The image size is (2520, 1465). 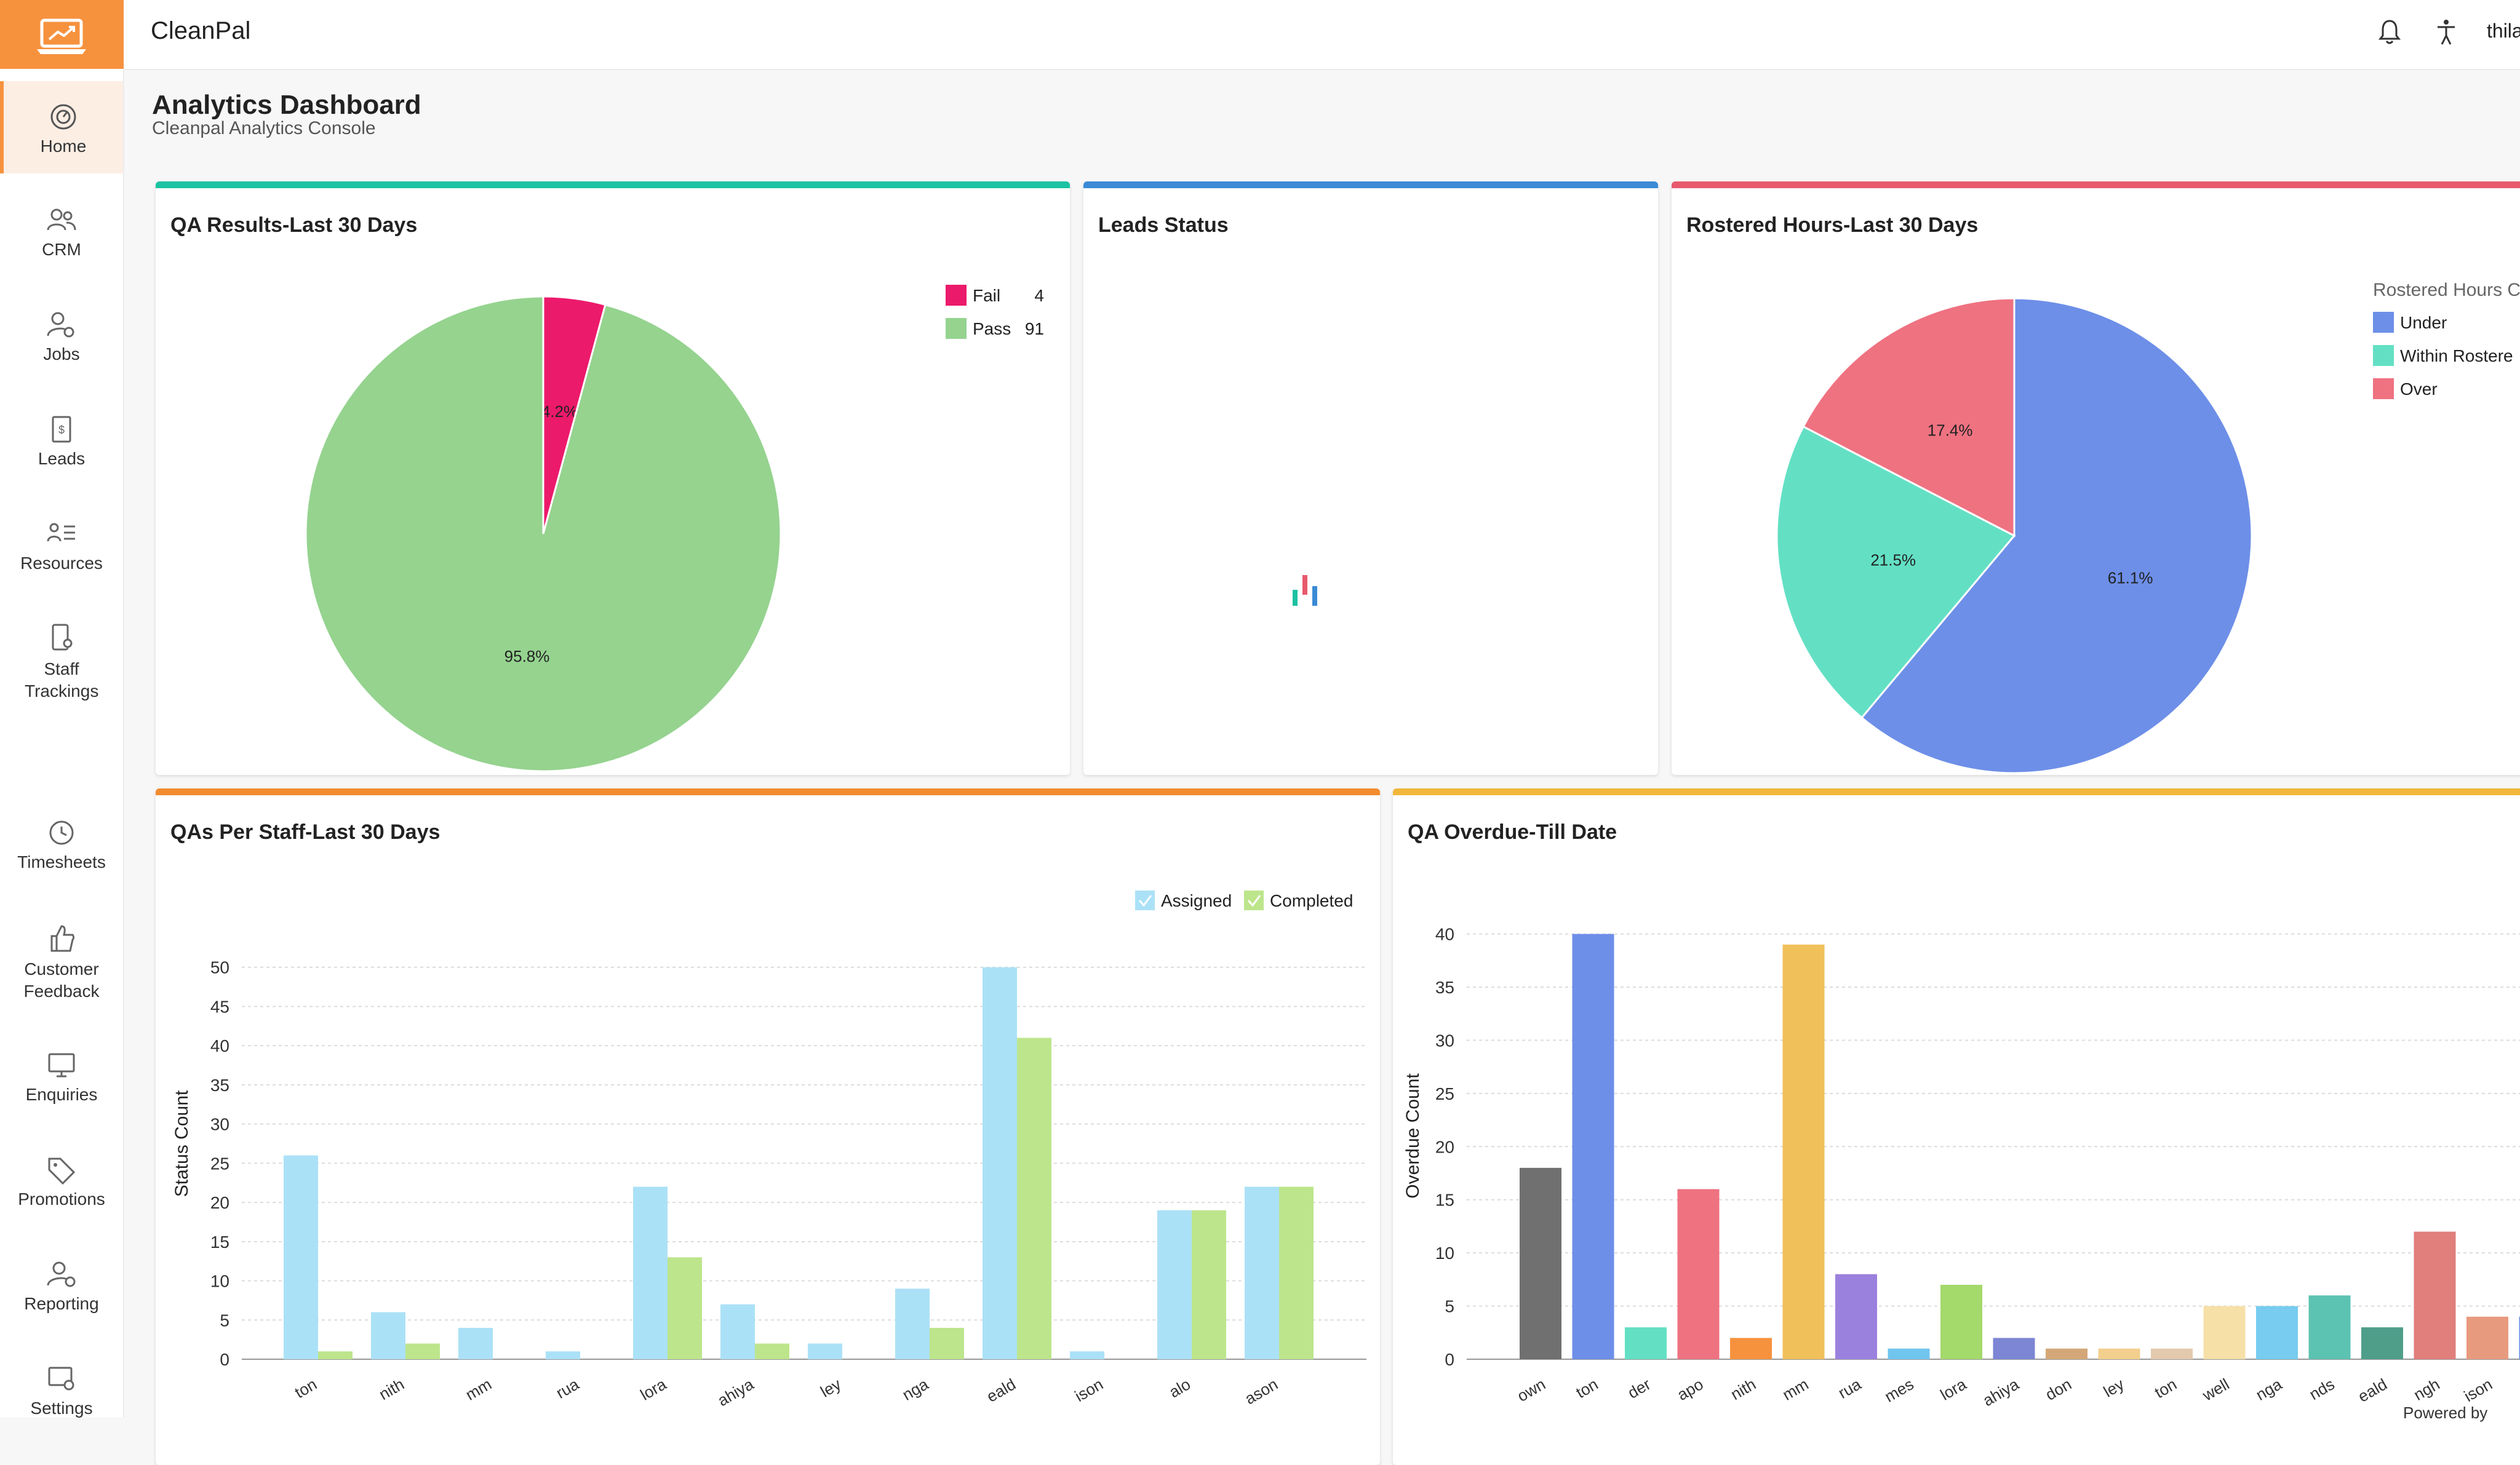 What do you see at coordinates (735, 1392) in the screenshot?
I see `x-tick-label: ahiya` at bounding box center [735, 1392].